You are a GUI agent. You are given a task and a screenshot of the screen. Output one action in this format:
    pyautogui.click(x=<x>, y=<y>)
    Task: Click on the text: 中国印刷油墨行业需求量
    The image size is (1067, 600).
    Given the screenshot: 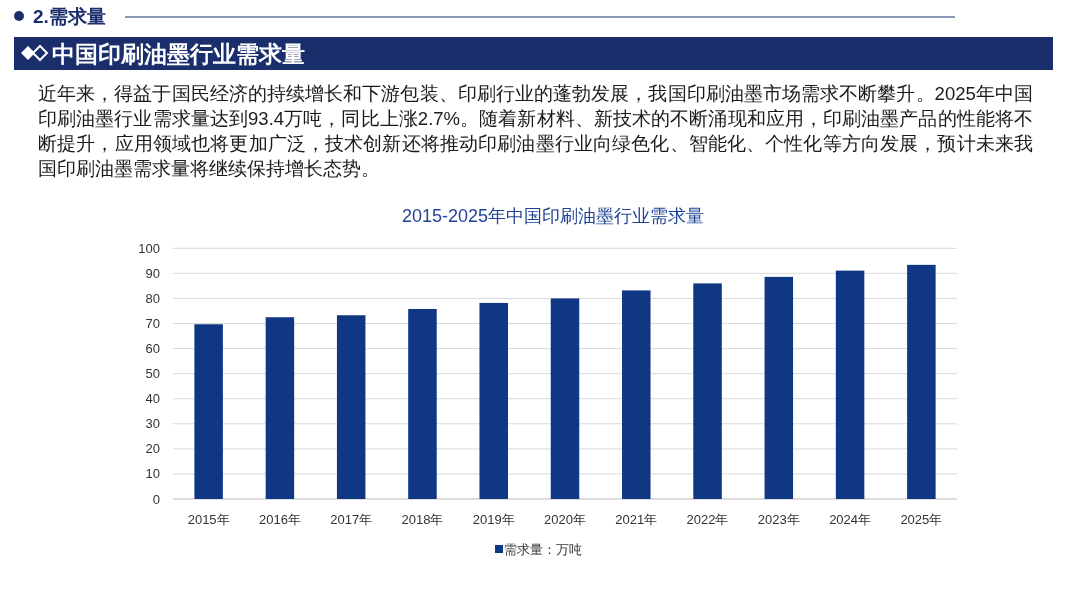 What is the action you would take?
    pyautogui.click(x=178, y=54)
    